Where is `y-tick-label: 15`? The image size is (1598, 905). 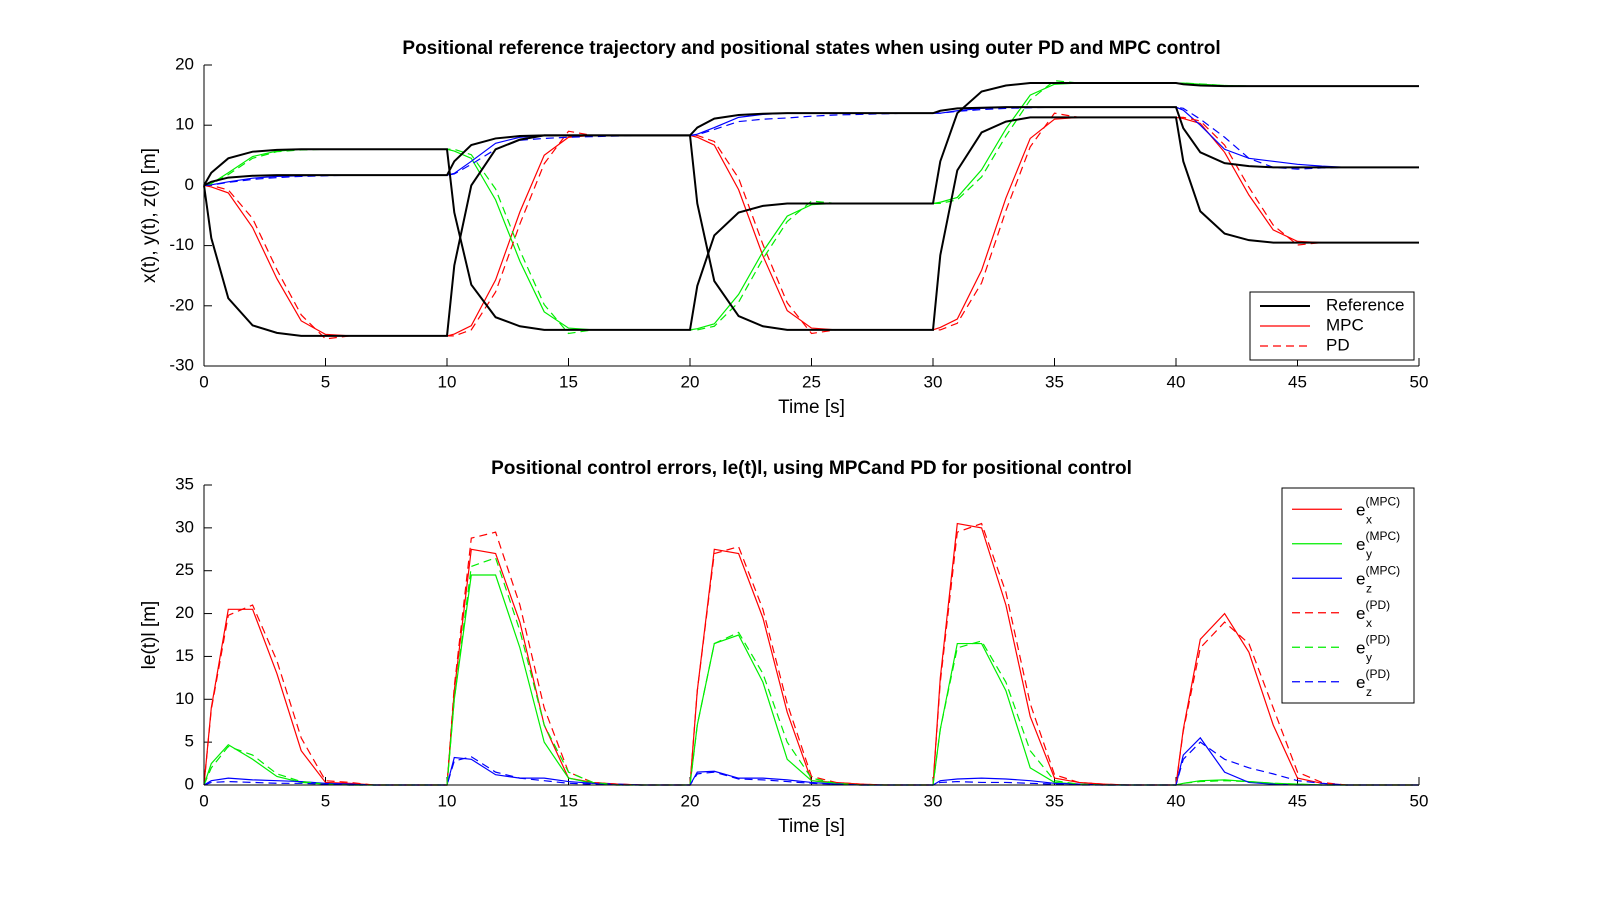 y-tick-label: 15 is located at coordinates (184, 655).